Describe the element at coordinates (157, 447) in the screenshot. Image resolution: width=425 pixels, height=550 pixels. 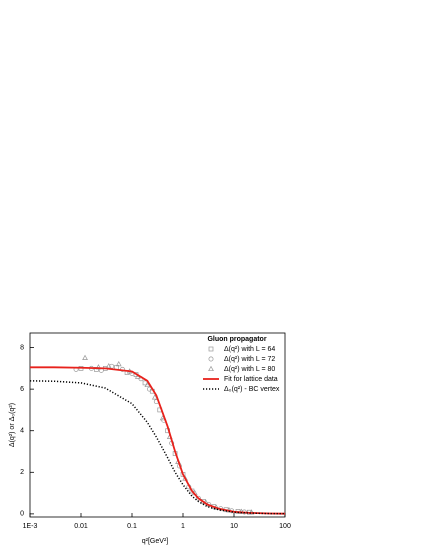
I see `series-line` at that location.